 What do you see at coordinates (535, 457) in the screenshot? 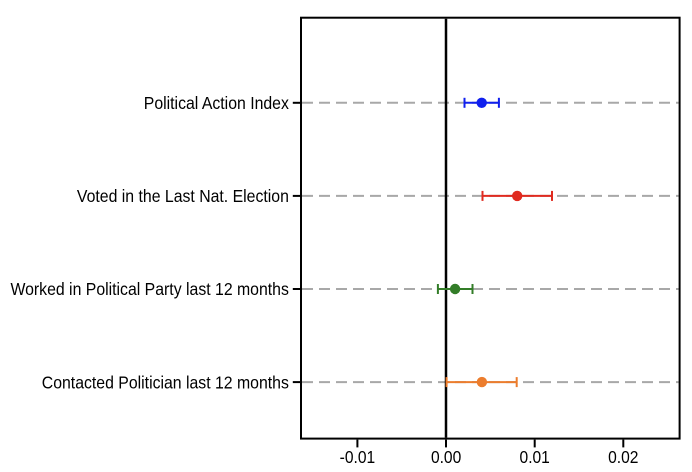
I see `svg-text: 0.01` at bounding box center [535, 457].